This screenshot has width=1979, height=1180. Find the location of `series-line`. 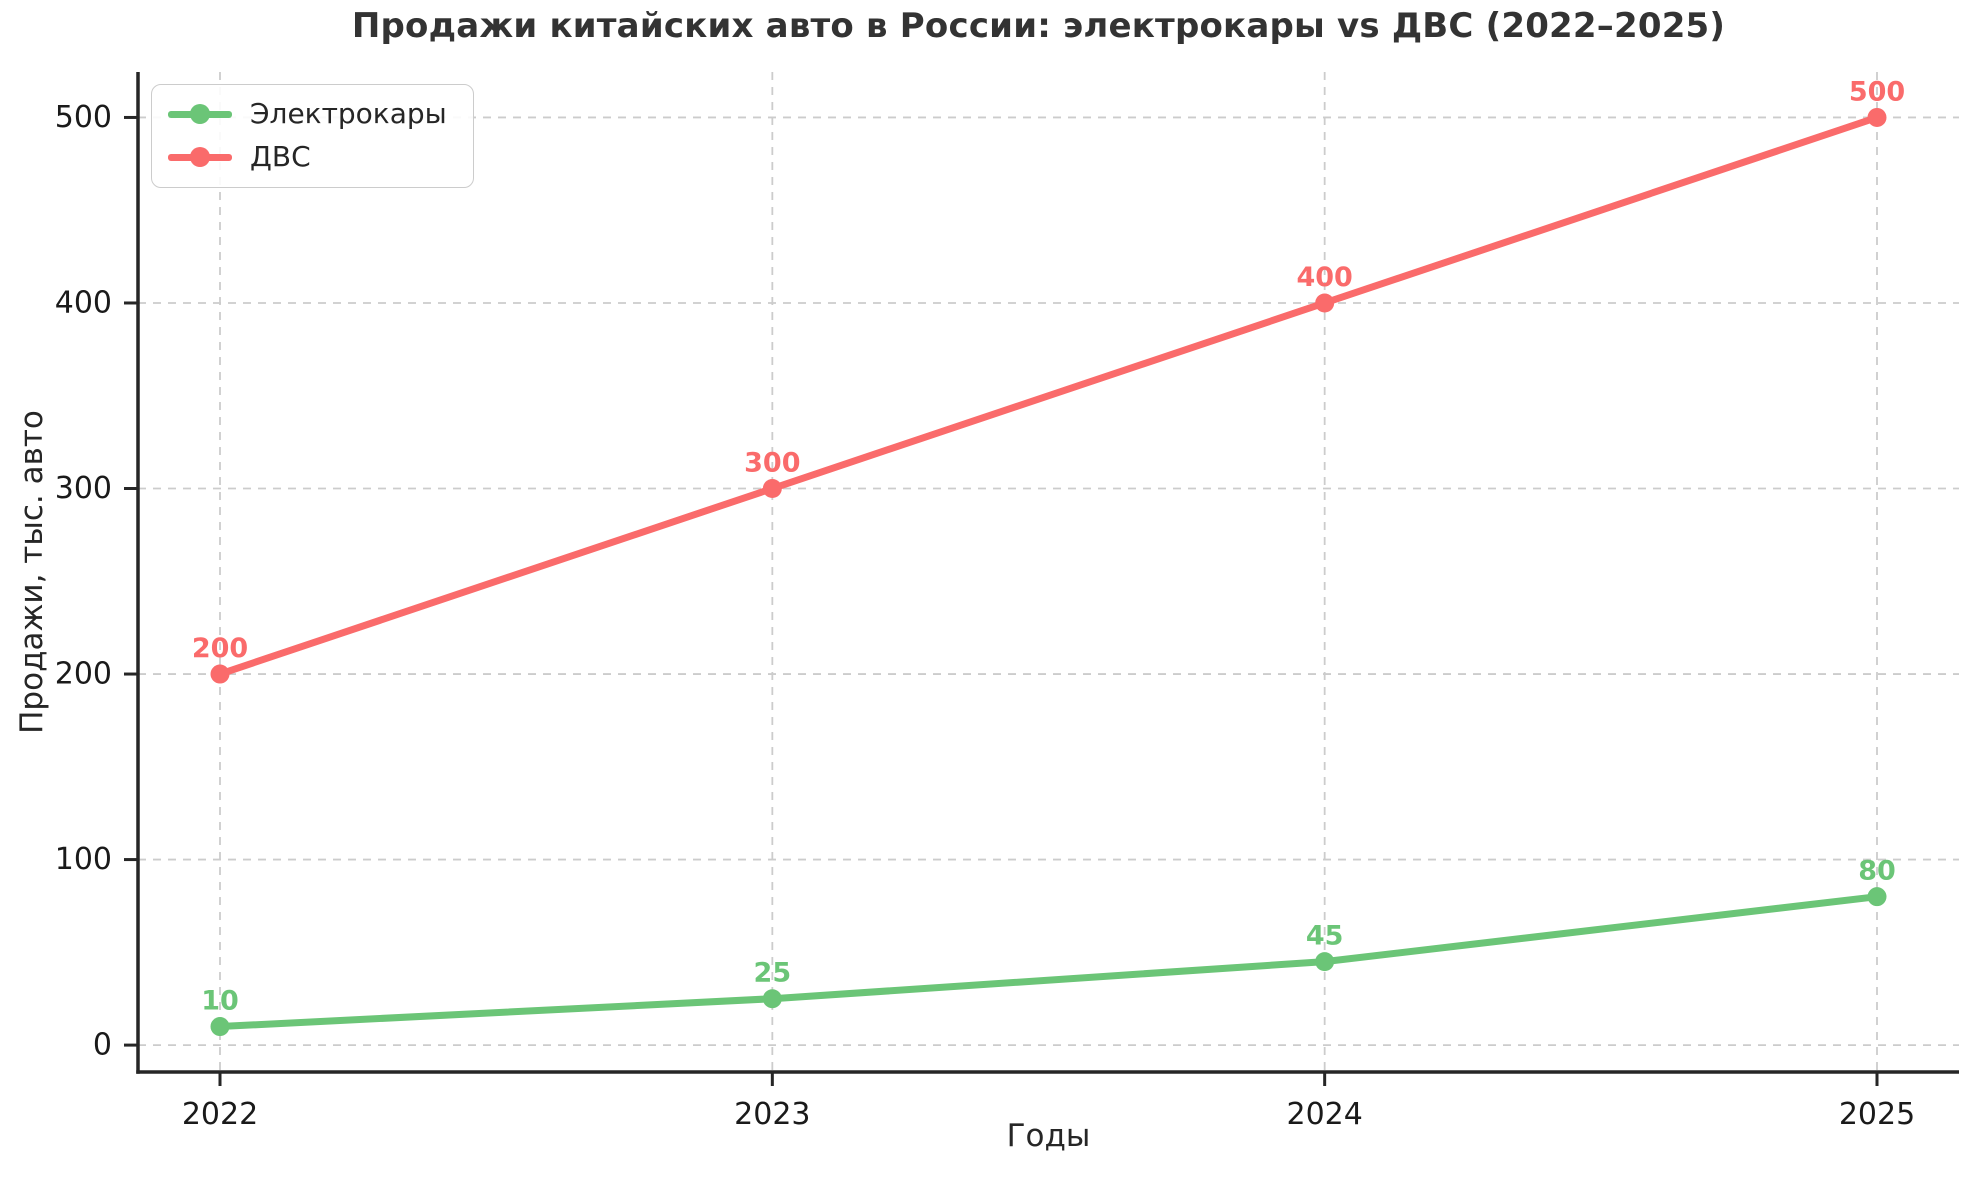

series-line is located at coordinates (1048, 962).